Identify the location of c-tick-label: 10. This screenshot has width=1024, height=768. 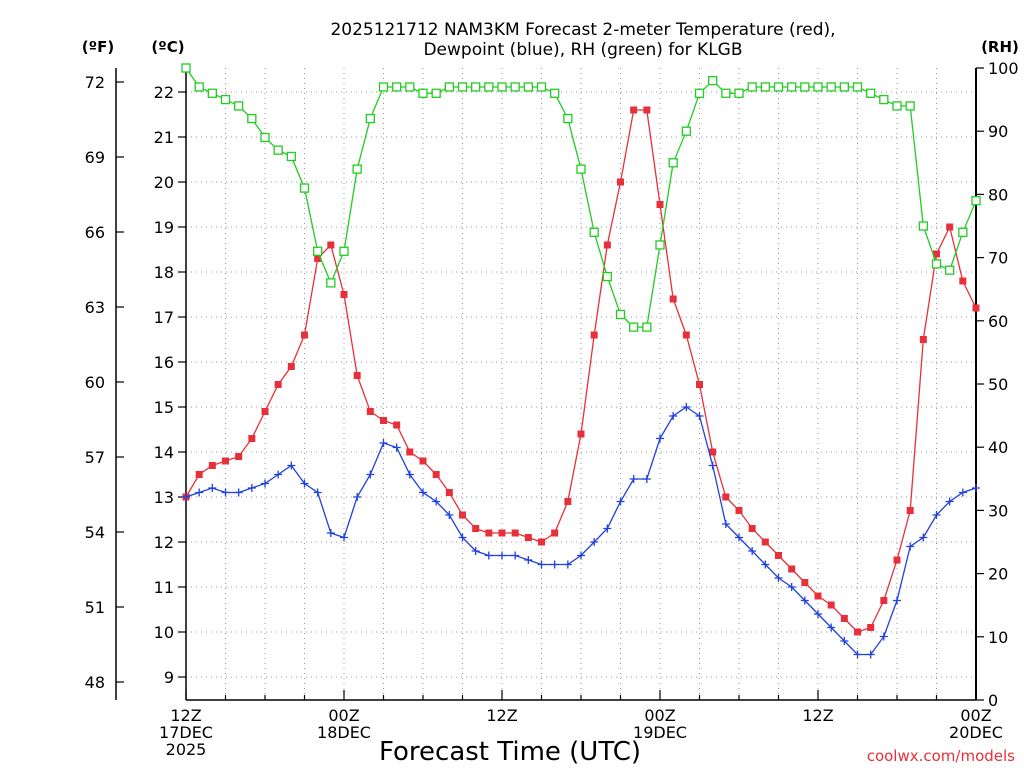
(164, 632).